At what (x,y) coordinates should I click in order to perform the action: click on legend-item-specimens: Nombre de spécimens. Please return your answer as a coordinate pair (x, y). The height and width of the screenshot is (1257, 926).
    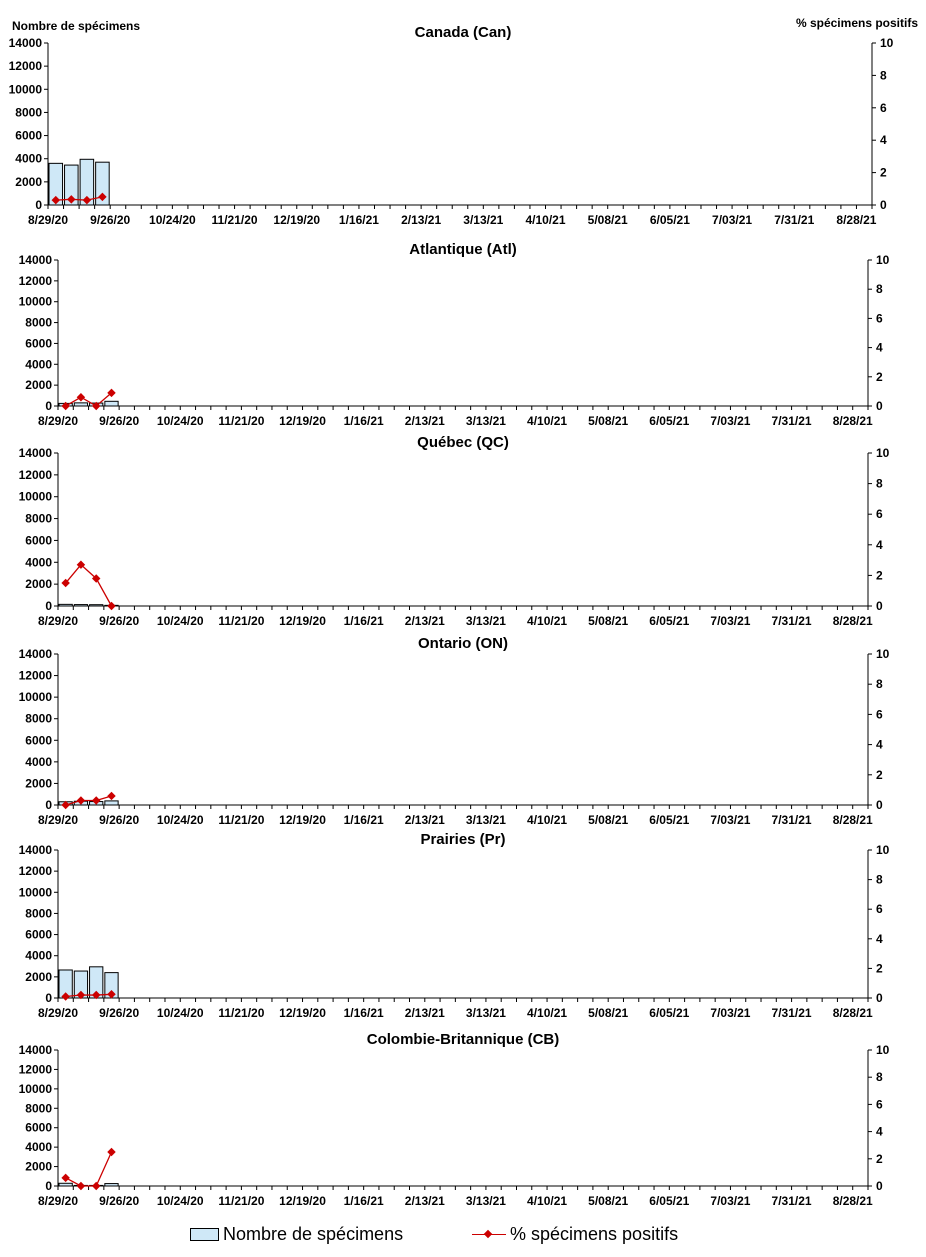
    Looking at the image, I should click on (296, 1234).